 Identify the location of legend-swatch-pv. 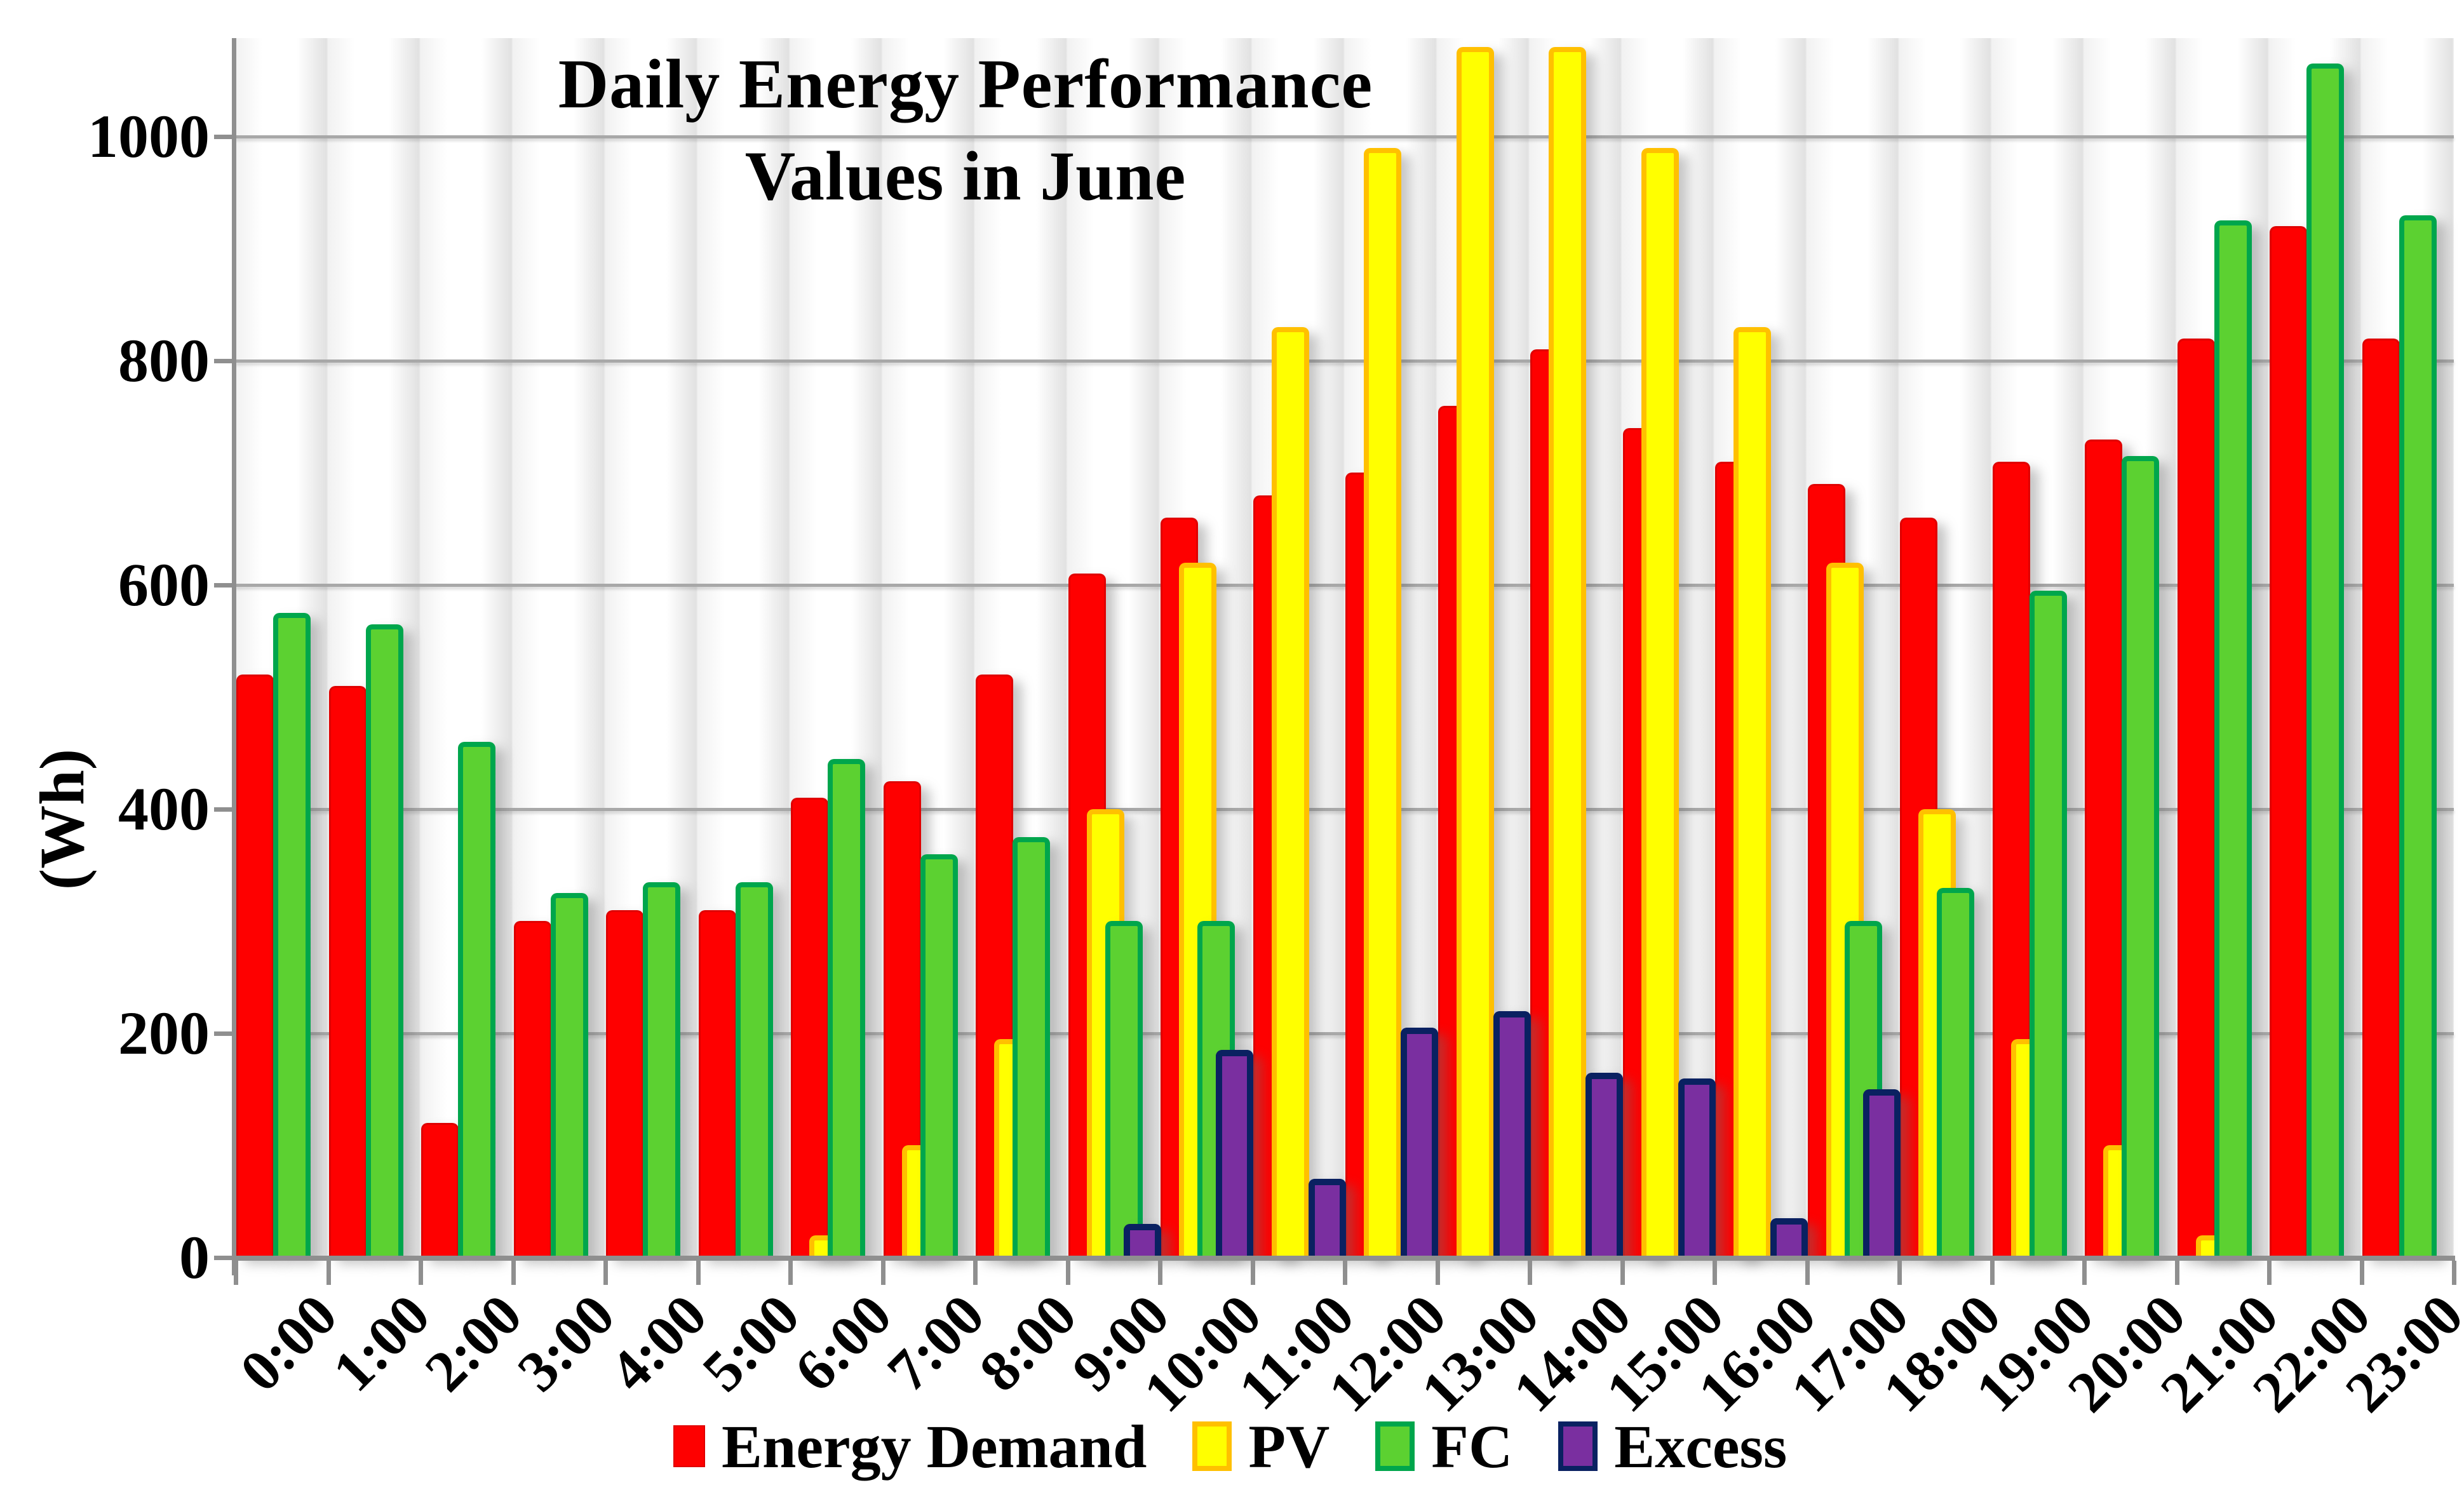
(1212, 1446).